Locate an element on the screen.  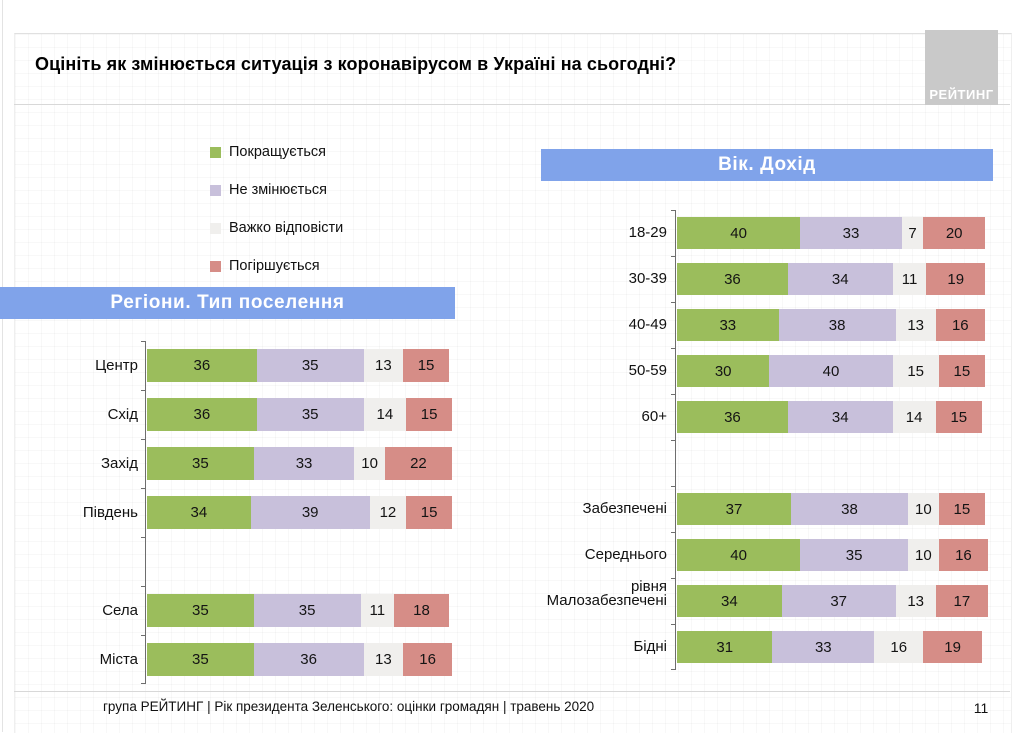
legend-item: Не змінюється is located at coordinates (276, 190).